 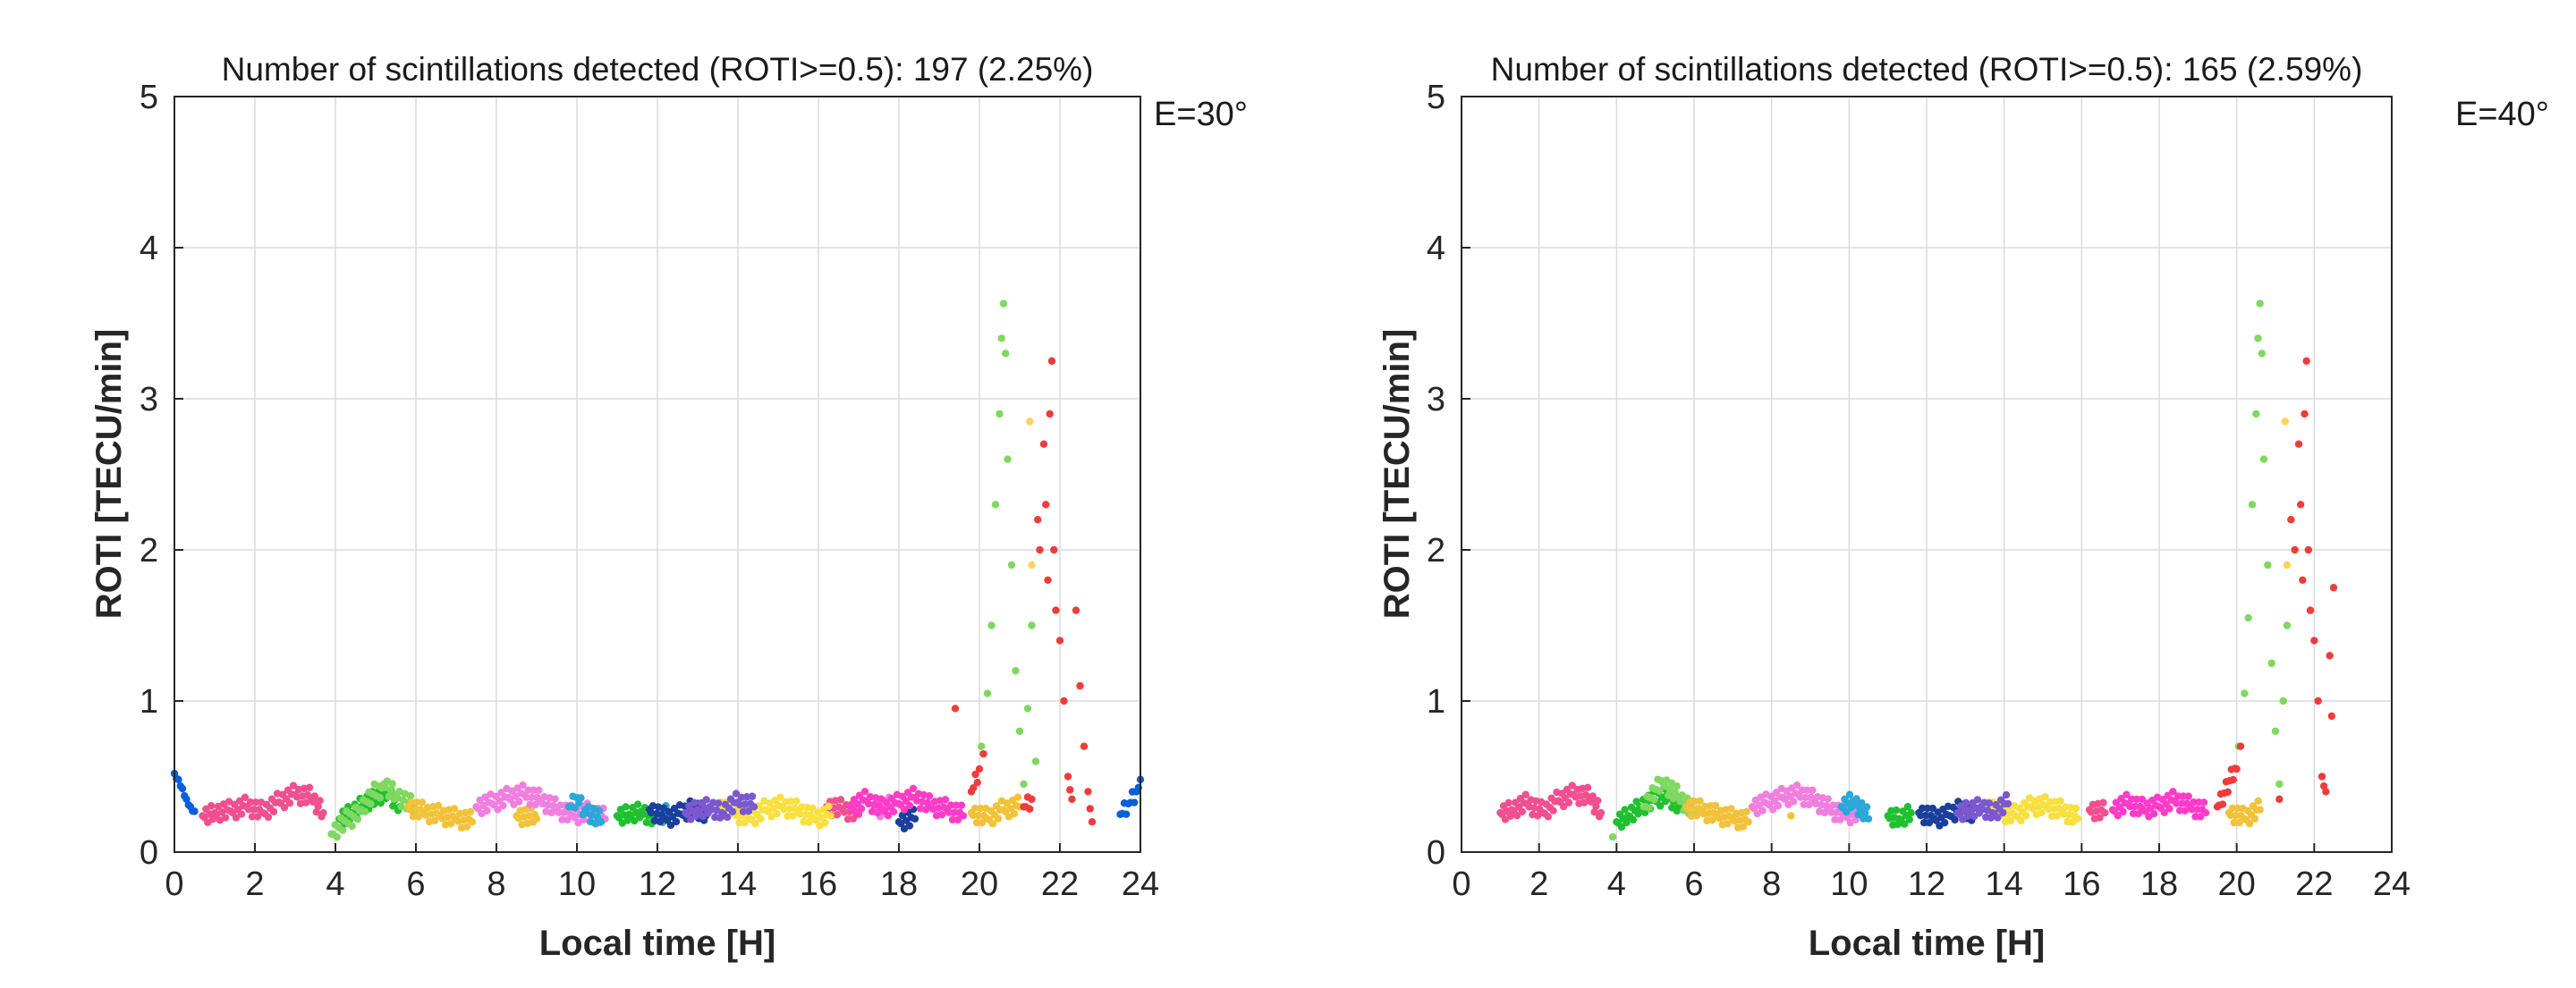 I want to click on y-tick-label: 0, so click(x=1436, y=853).